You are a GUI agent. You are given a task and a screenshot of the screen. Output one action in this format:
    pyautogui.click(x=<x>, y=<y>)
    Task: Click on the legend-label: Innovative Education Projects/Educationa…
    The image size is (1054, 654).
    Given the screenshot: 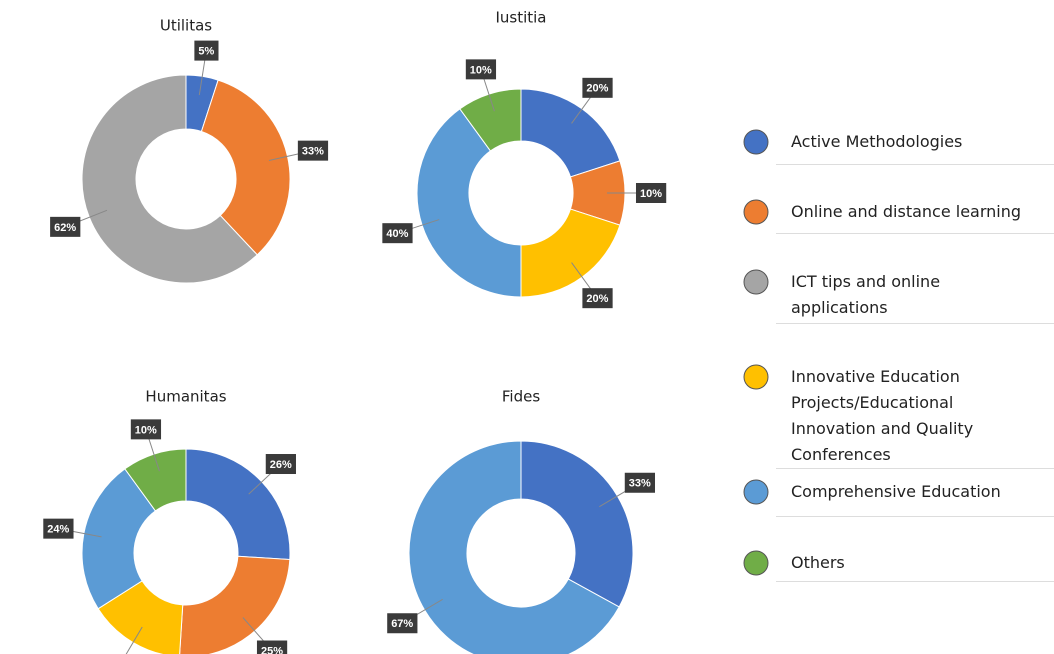 What is the action you would take?
    pyautogui.click(x=882, y=415)
    